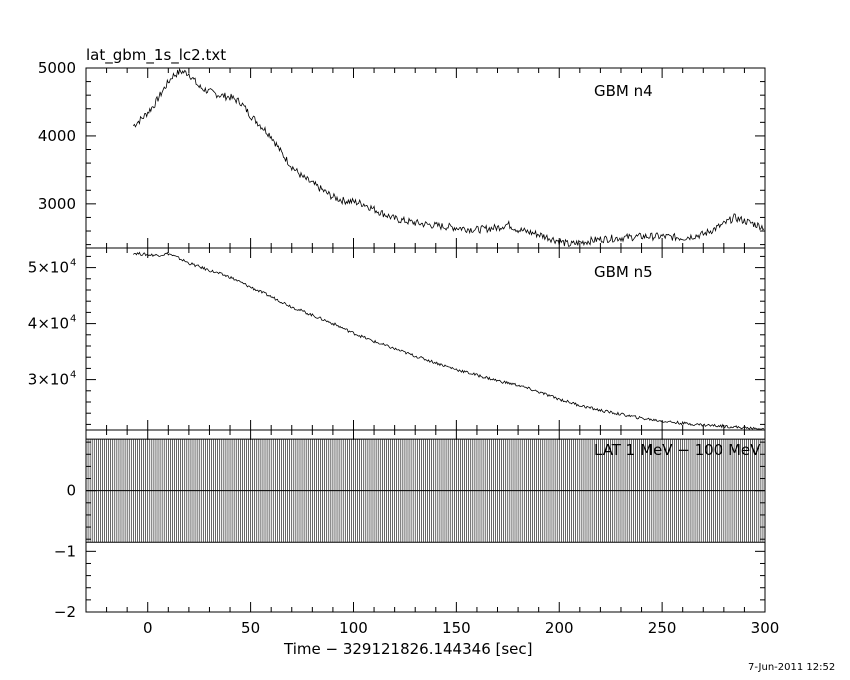 This screenshot has height=680, width=850. I want to click on x-tick-label: 100, so click(353, 628).